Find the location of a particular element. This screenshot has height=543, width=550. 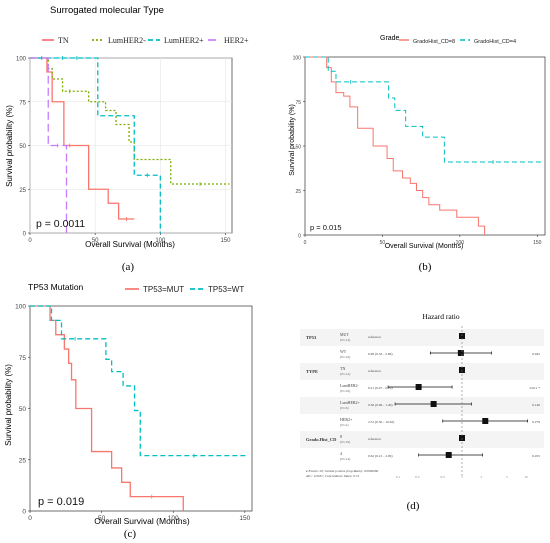

panel-a-plot: 0 50 100 150 0 25 50 75 100 p = 0.0011 is located at coordinates (124, 150).